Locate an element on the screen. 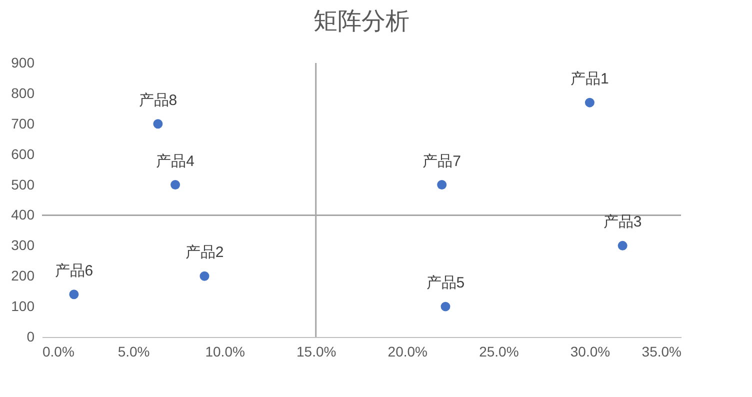 This screenshot has height=397, width=752. x-tick-label: 15.0% is located at coordinates (316, 352).